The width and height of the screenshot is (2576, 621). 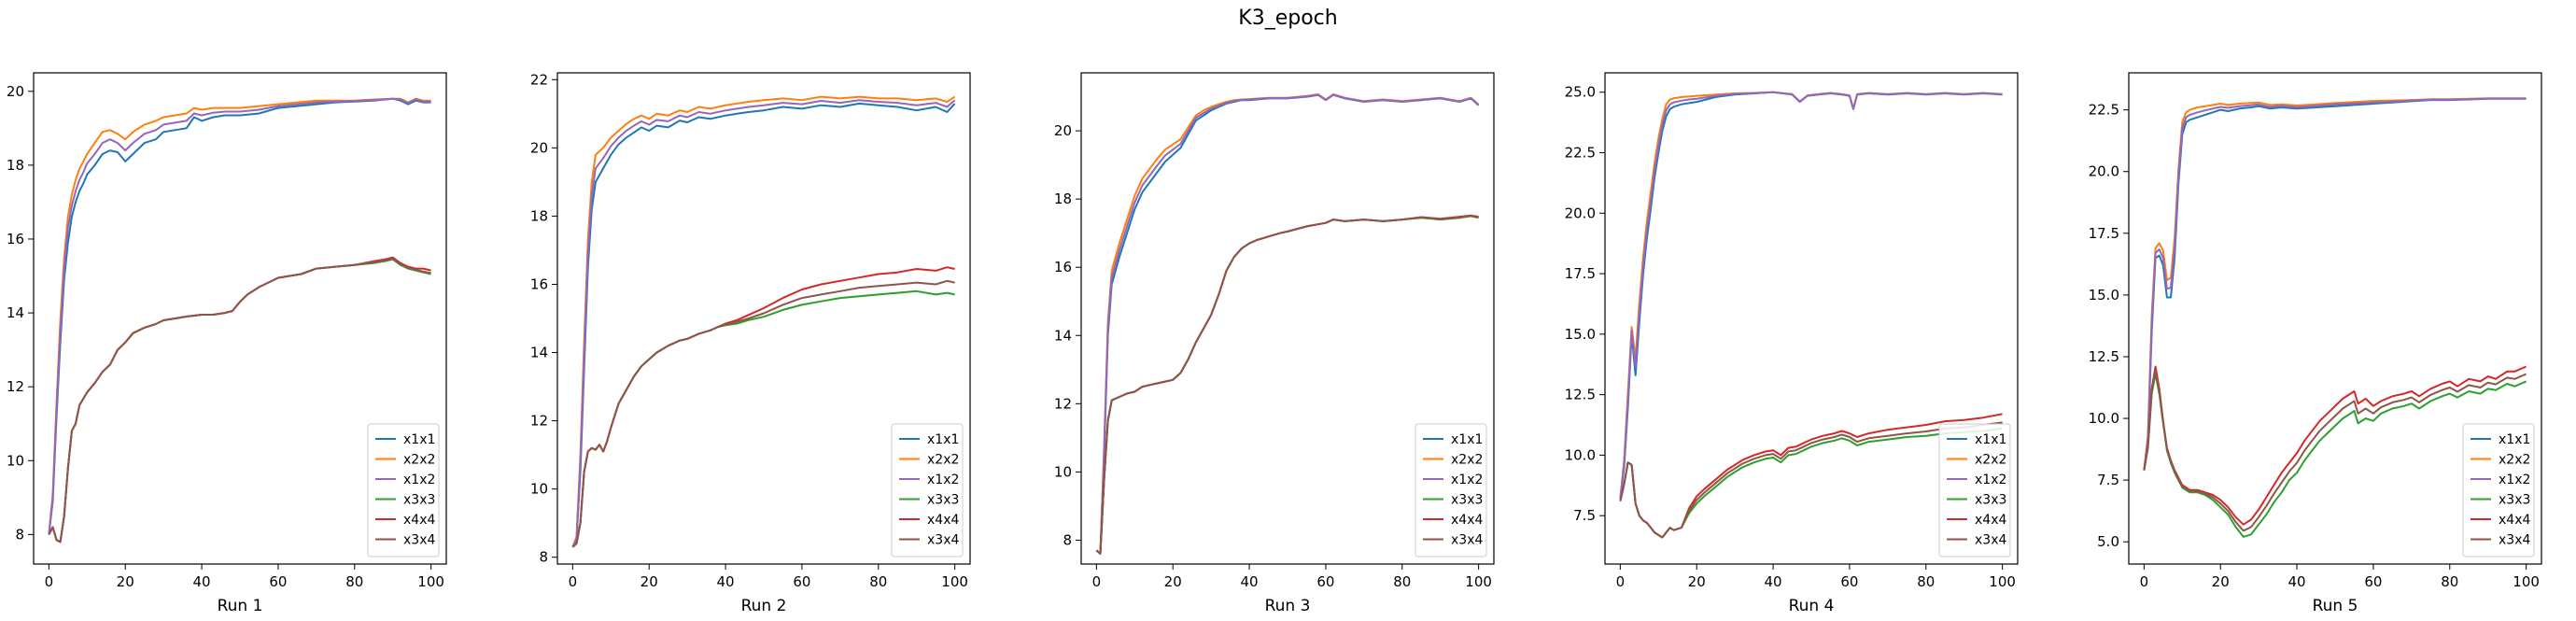 I want to click on y-tick-label: 7.5, so click(x=1584, y=516).